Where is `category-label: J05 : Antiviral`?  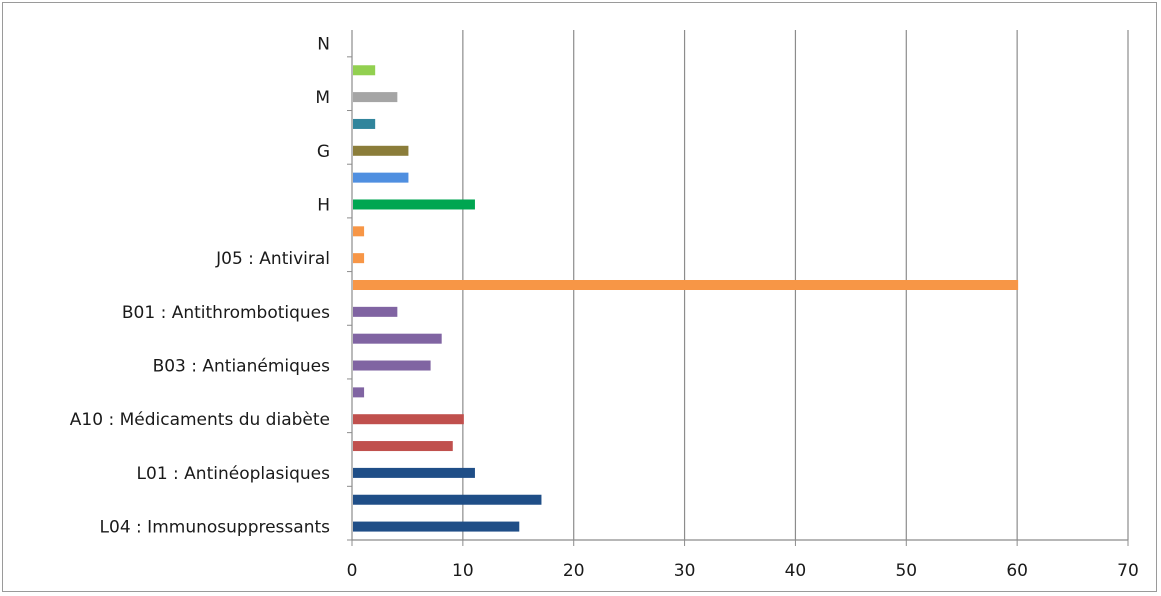 category-label: J05 : Antiviral is located at coordinates (272, 259).